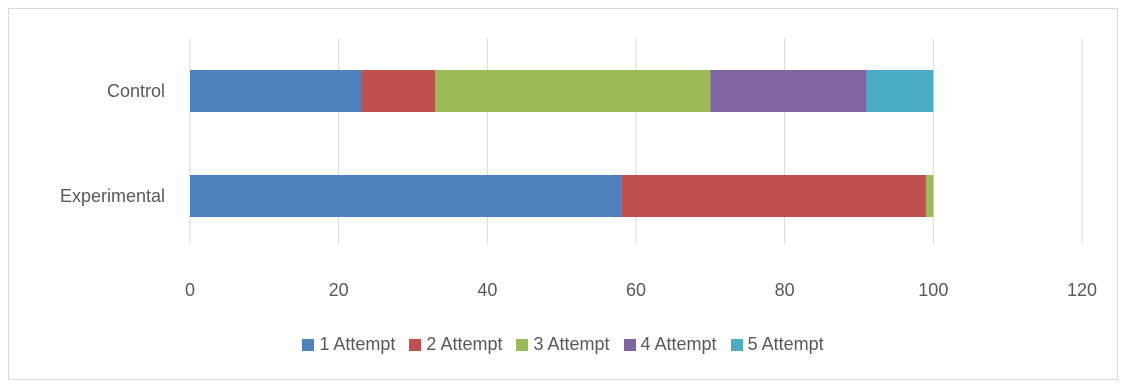 The image size is (1126, 385). Describe the element at coordinates (933, 290) in the screenshot. I see `x-tick-label: 100` at that location.